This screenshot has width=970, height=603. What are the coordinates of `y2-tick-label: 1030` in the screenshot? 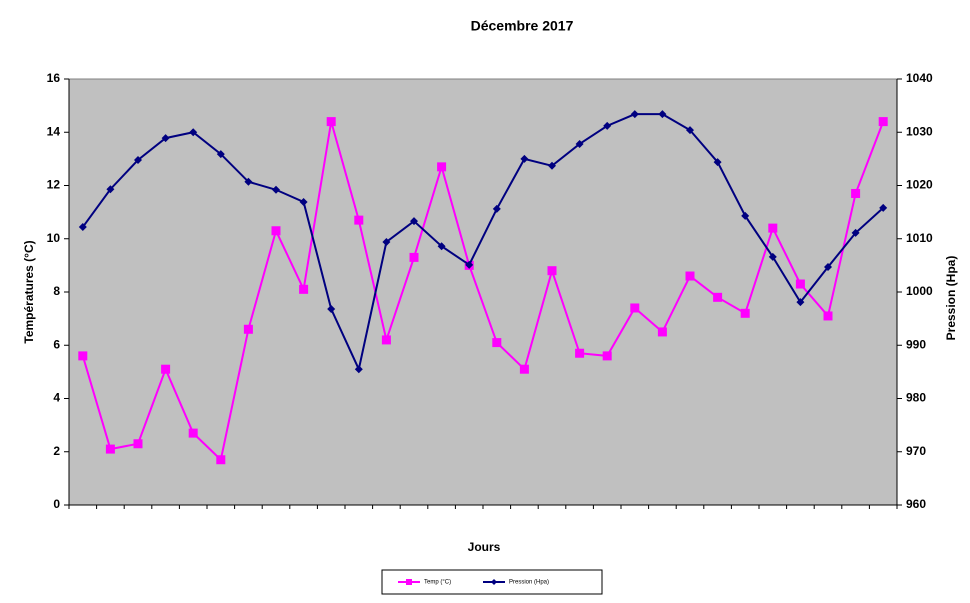 It's located at (919, 131).